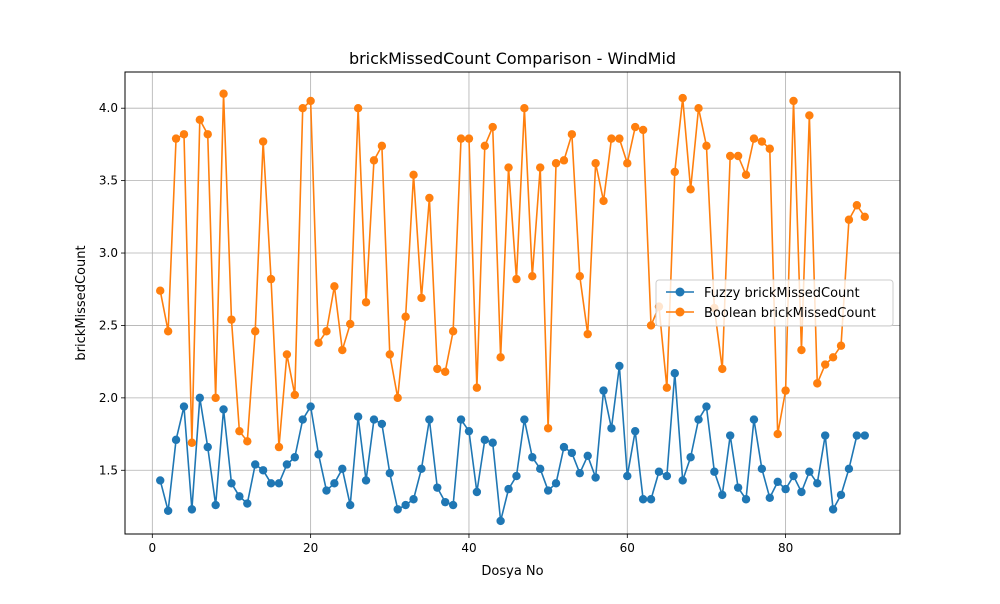 The width and height of the screenshot is (1000, 604). What do you see at coordinates (81, 302) in the screenshot?
I see `y-axis-label: brickMissedCount` at bounding box center [81, 302].